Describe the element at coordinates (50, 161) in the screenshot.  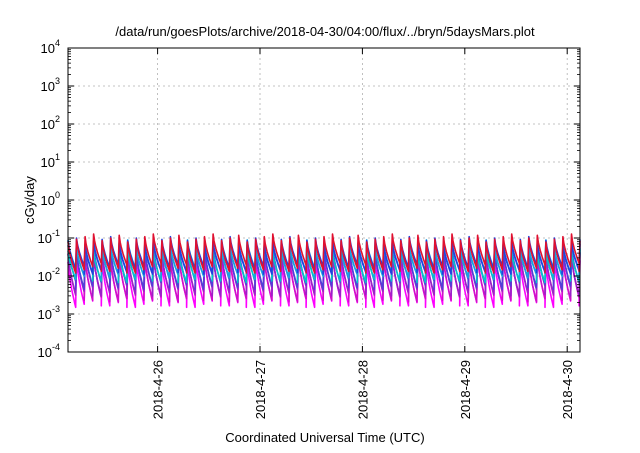
I see `y-tick-label: 10¹` at that location.